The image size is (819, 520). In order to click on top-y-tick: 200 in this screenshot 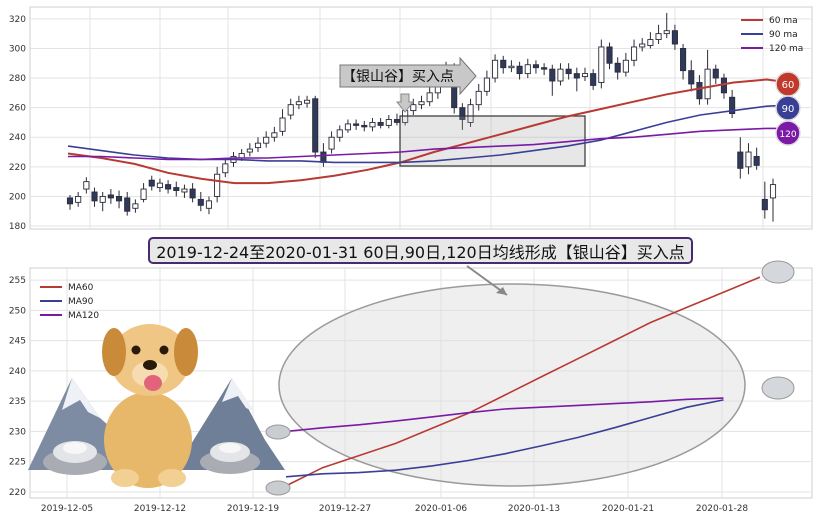, I will do `click(17, 197)`.